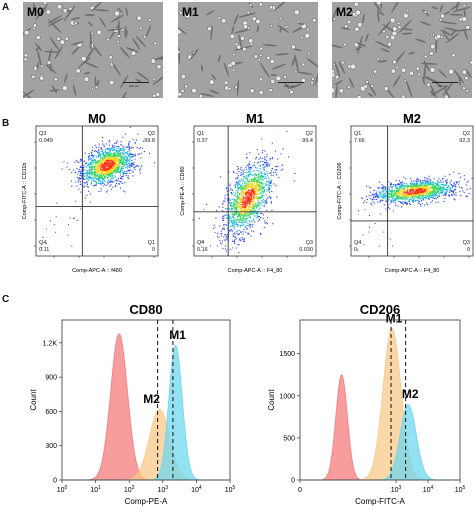  I want to click on x-tick-label: 100, so click(62, 489).